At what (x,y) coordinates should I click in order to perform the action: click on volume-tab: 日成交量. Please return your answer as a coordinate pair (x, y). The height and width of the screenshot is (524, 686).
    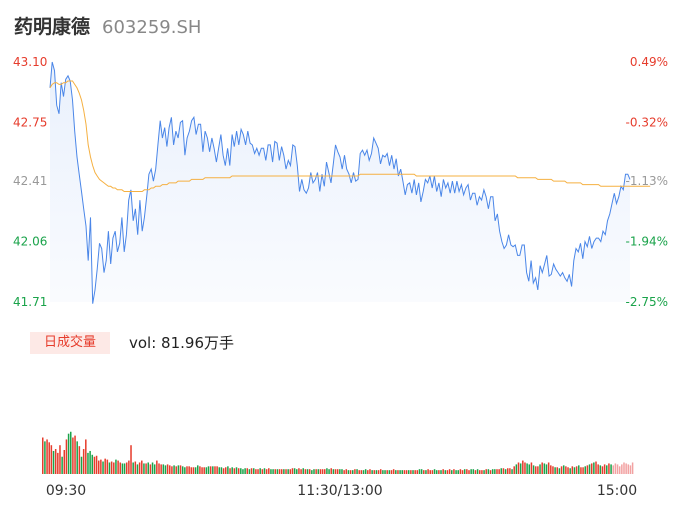
    Looking at the image, I should click on (70, 343).